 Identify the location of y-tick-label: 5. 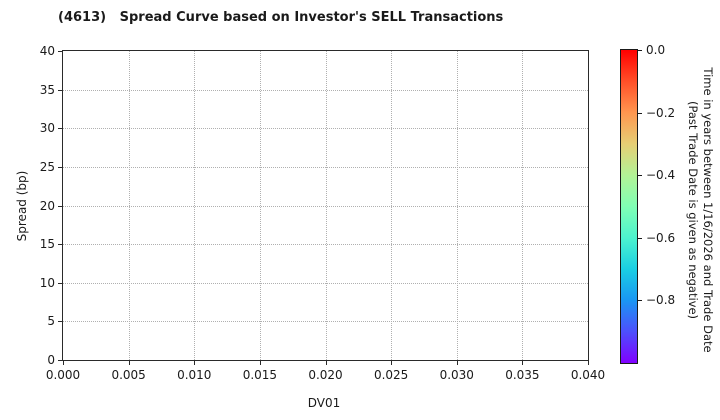
(51, 321).